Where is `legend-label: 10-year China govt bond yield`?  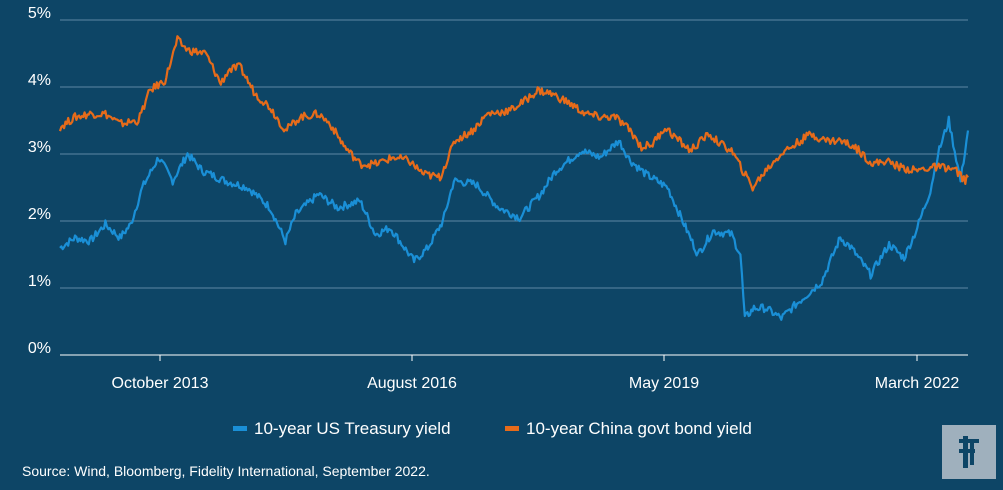
legend-label: 10-year China govt bond yield is located at coordinates (639, 428).